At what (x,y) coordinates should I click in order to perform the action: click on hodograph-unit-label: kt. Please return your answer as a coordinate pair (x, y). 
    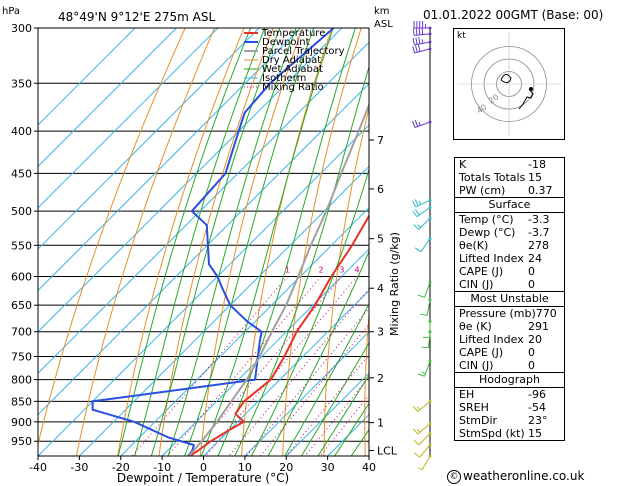
    Looking at the image, I should click on (461, 36).